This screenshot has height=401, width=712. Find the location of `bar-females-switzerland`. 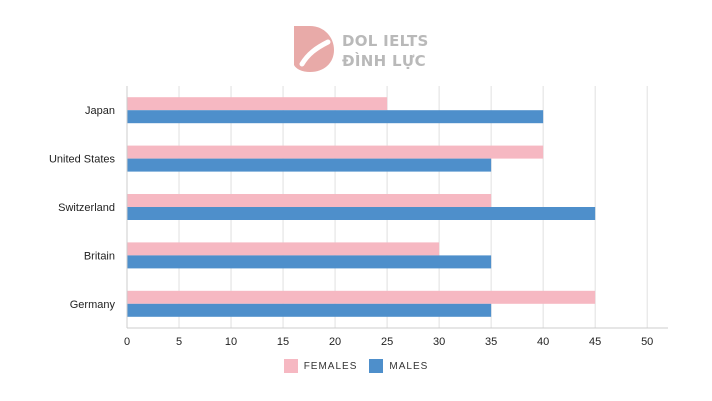

bar-females-switzerland is located at coordinates (309, 200).